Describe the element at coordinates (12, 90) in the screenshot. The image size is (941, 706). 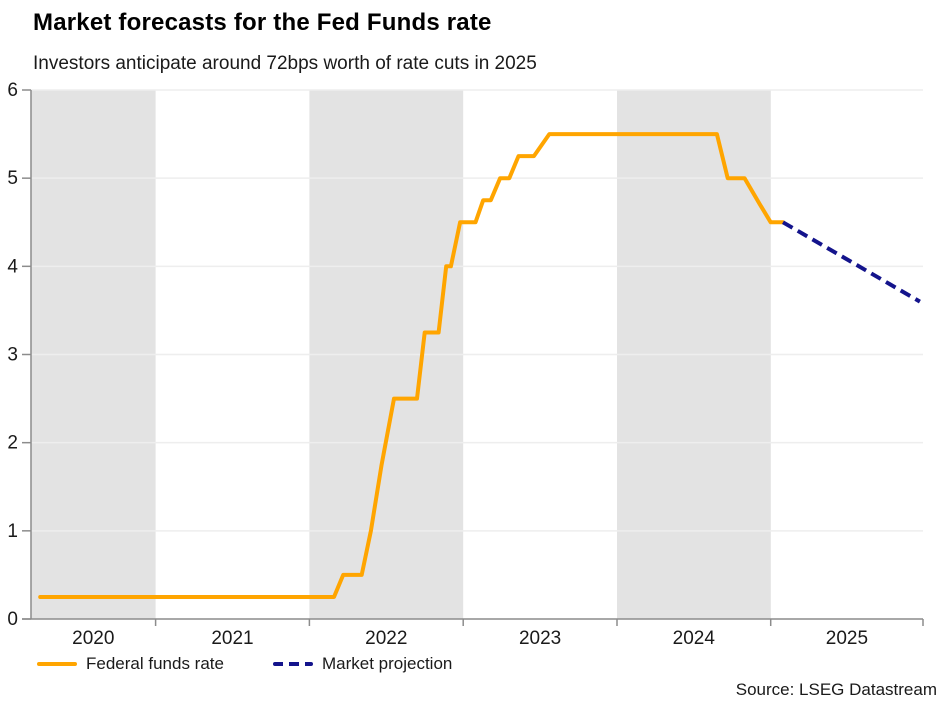
I see `y-tick-label: 6` at that location.